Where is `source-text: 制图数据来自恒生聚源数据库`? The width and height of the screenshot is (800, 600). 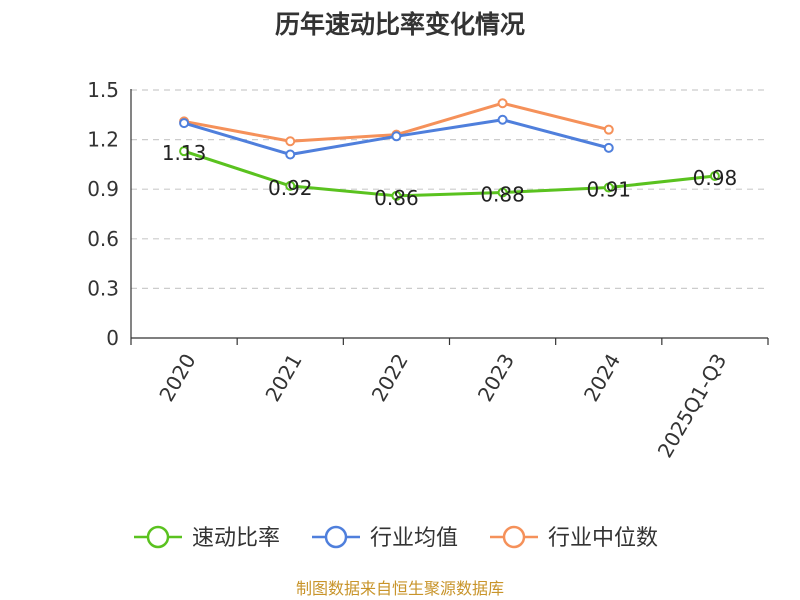
source-text: 制图数据来自恒生聚源数据库 is located at coordinates (400, 588).